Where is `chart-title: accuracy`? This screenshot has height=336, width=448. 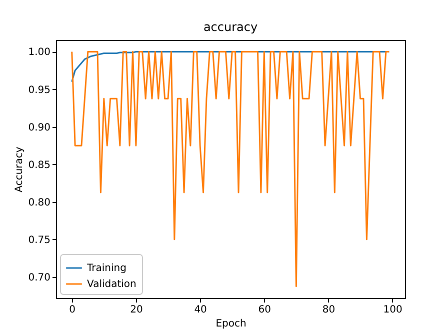 chart-title: accuracy is located at coordinates (230, 27).